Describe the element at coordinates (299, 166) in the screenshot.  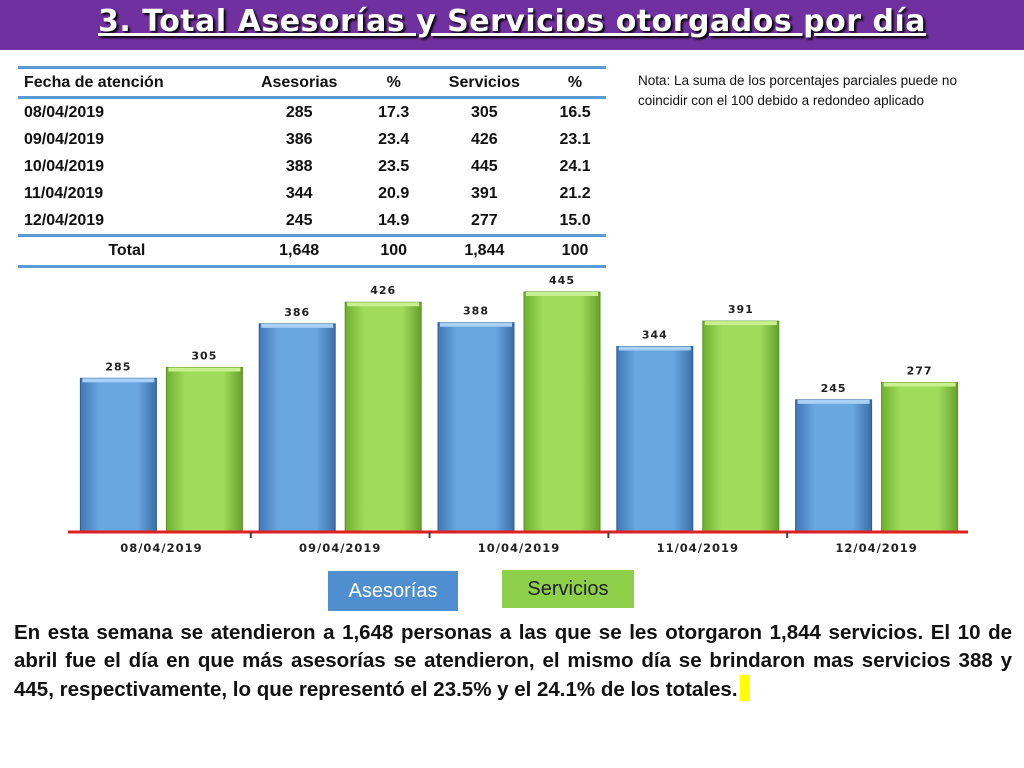
I see `cell-asesorias: 388` at that location.